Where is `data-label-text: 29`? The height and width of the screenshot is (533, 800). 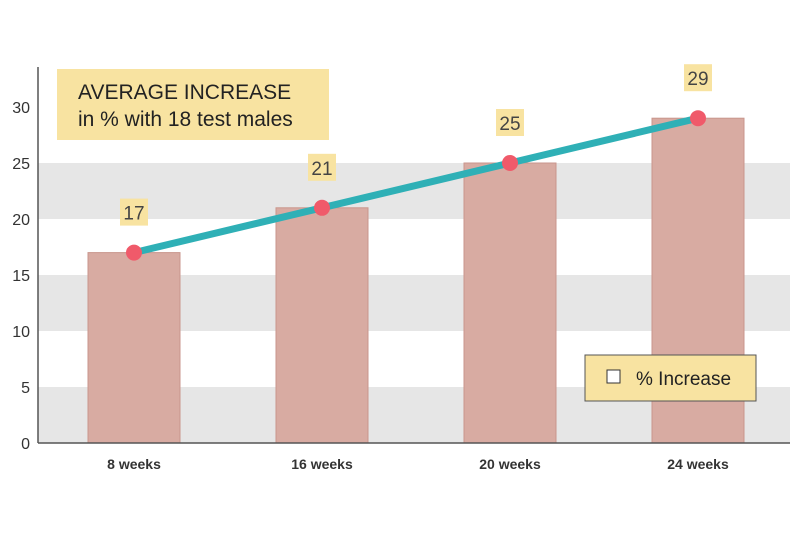 data-label-text: 29 is located at coordinates (697, 79).